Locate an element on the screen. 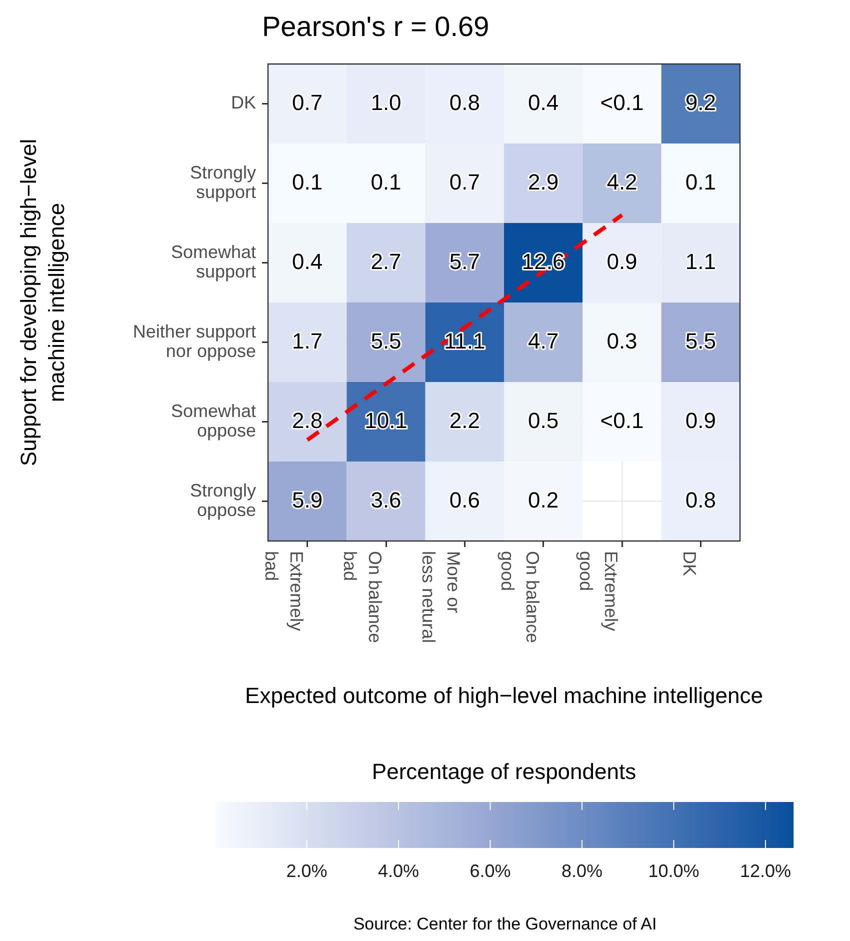  chart-title: Pearson's r = 0.69 is located at coordinates (376, 26).